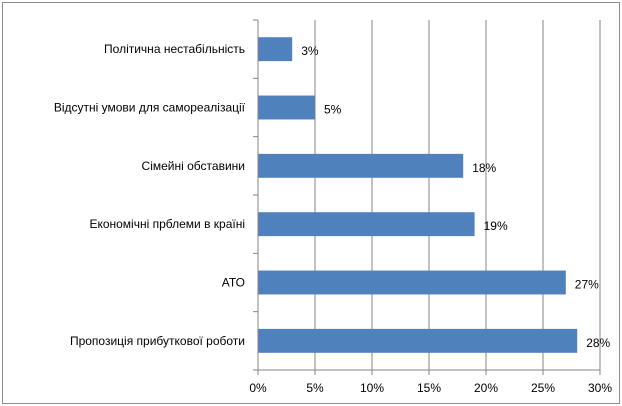 This screenshot has width=622, height=406. I want to click on category-label: Політична нестабільність, so click(174, 49).